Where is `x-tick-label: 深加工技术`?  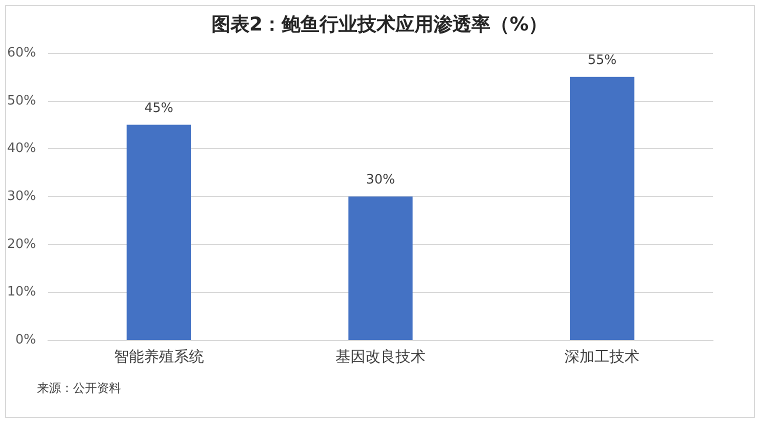
x-tick-label: 深加工技术 is located at coordinates (602, 357).